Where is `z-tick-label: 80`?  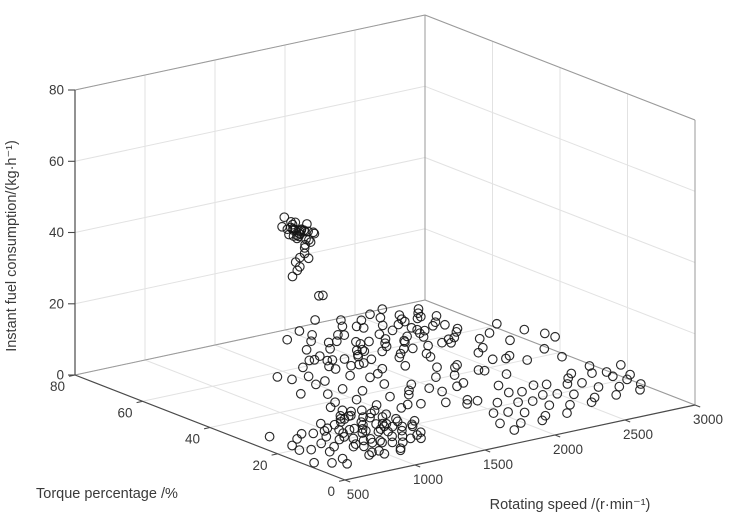
z-tick-label: 80 is located at coordinates (56, 90).